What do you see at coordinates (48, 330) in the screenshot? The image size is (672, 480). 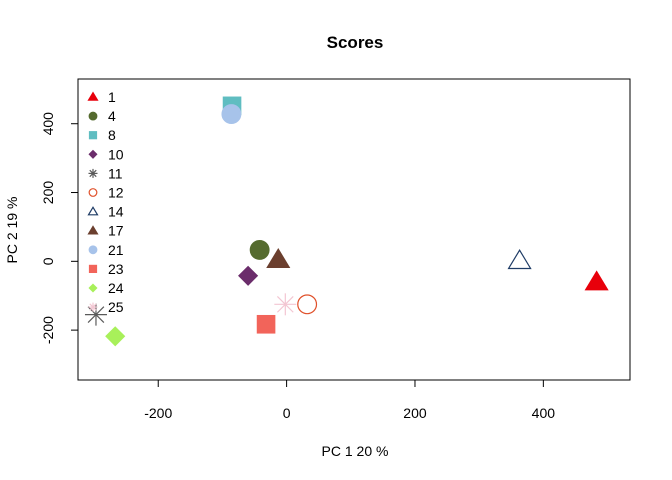 I see `y-tick-label: -200` at bounding box center [48, 330].